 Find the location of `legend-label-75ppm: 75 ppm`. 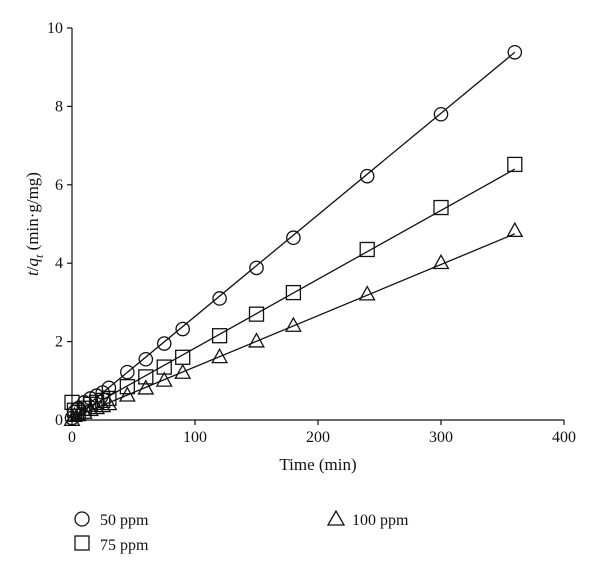

legend-label-75ppm: 75 ppm is located at coordinates (124, 545).